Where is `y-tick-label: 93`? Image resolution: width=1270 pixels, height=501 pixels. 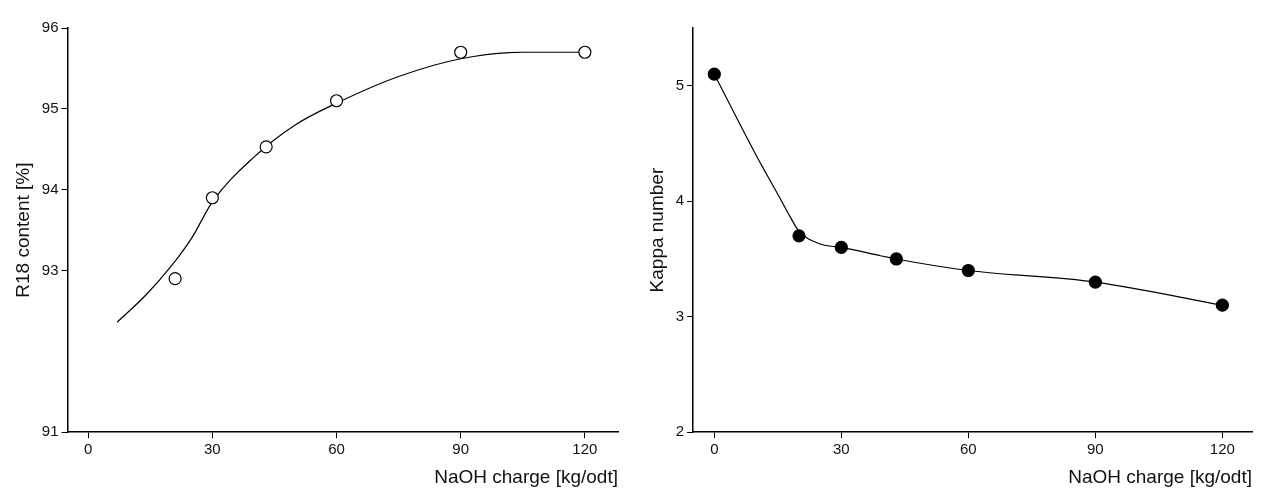
y-tick-label: 93 is located at coordinates (50, 269).